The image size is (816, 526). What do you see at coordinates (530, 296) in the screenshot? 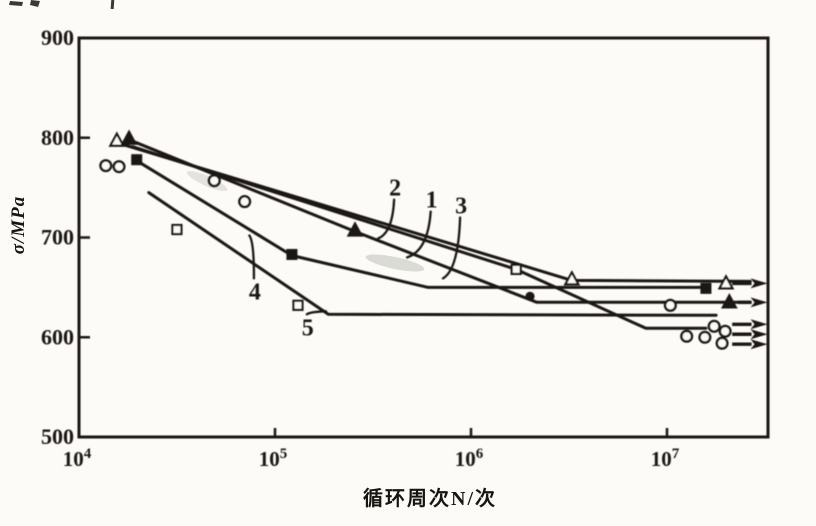
I see `curve-3-marker-icon` at bounding box center [530, 296].